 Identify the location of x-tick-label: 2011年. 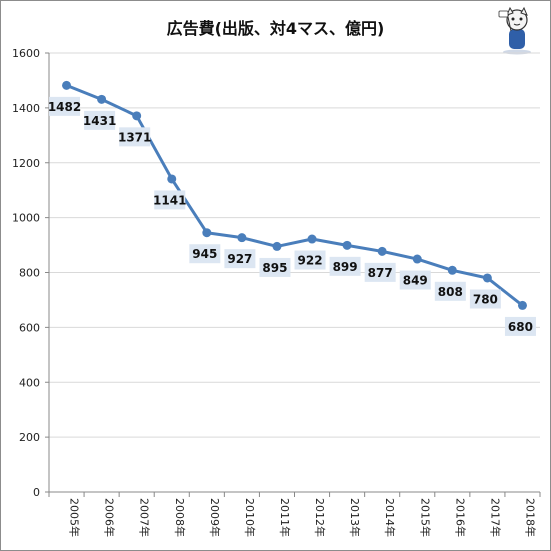
(285, 517).